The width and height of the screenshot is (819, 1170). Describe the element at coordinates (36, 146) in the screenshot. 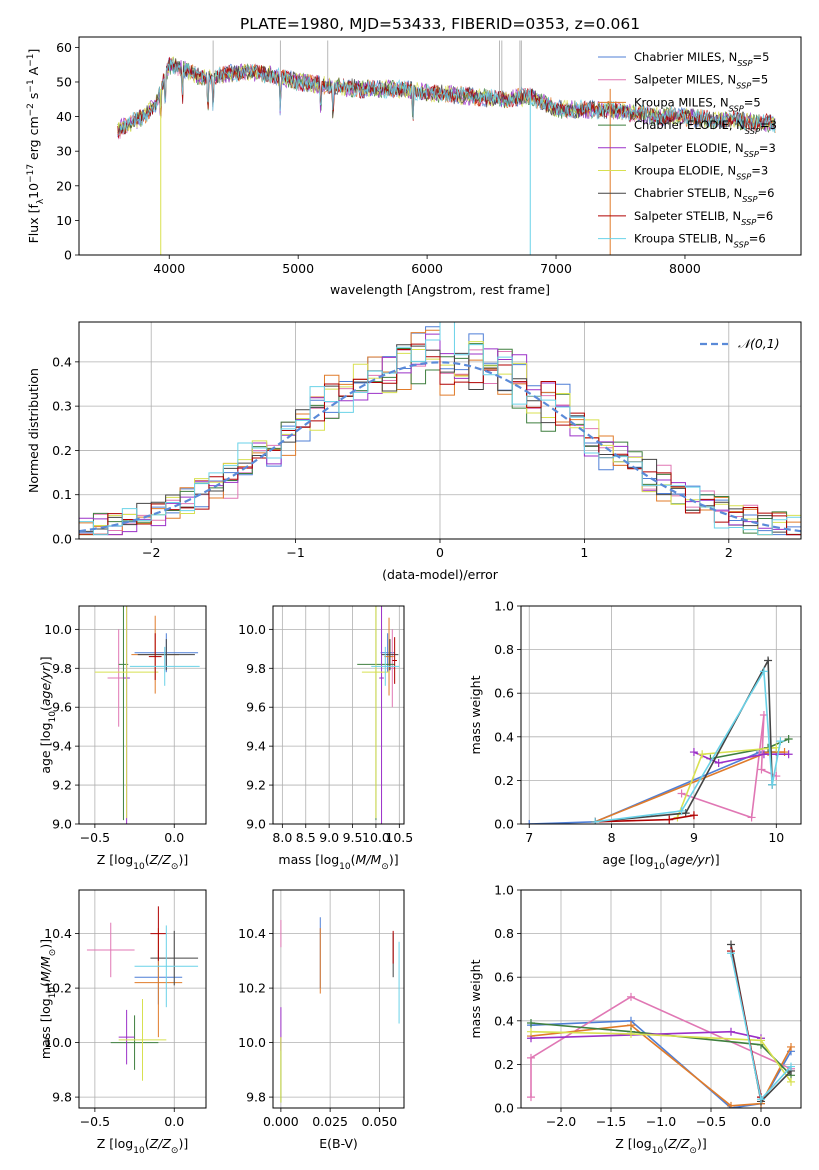

I see `y-axis-label: Flux [fλ10−17 erg cm−2 s−1 A−1]` at that location.